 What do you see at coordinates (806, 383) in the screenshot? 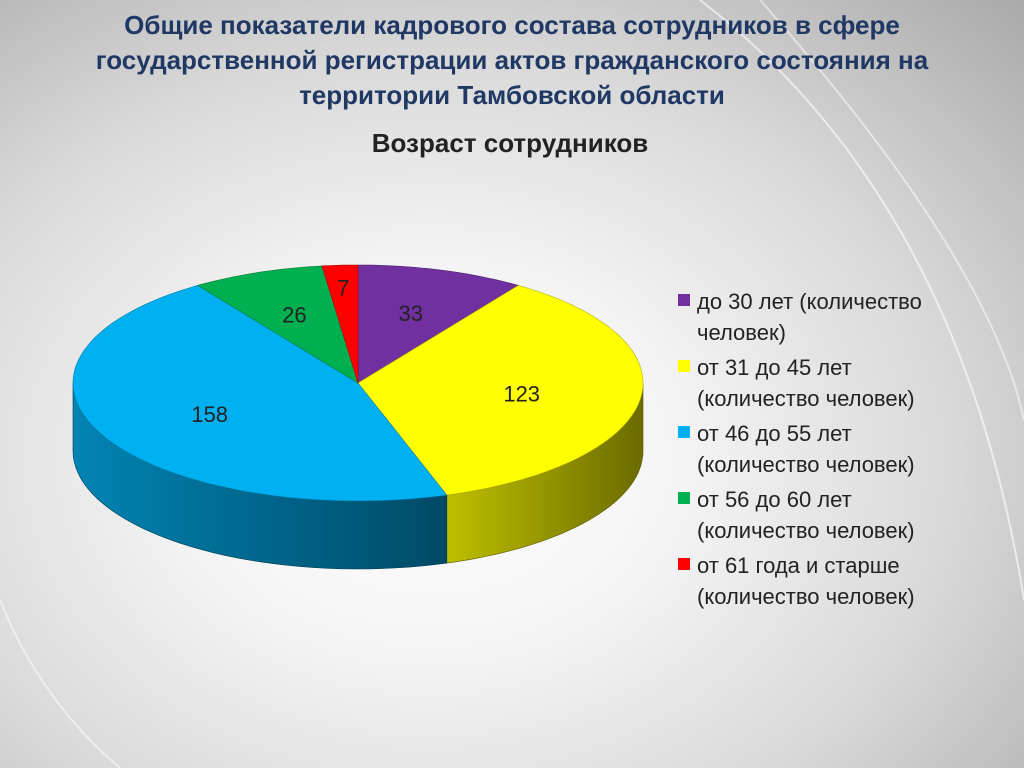
I see `legend-label: от 31 до 45 лет (количество человек)` at bounding box center [806, 383].